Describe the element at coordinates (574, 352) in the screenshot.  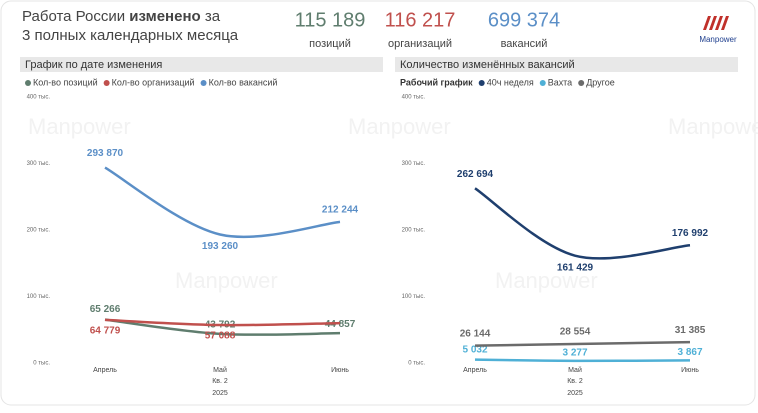
I see `data-label: 3 277` at that location.